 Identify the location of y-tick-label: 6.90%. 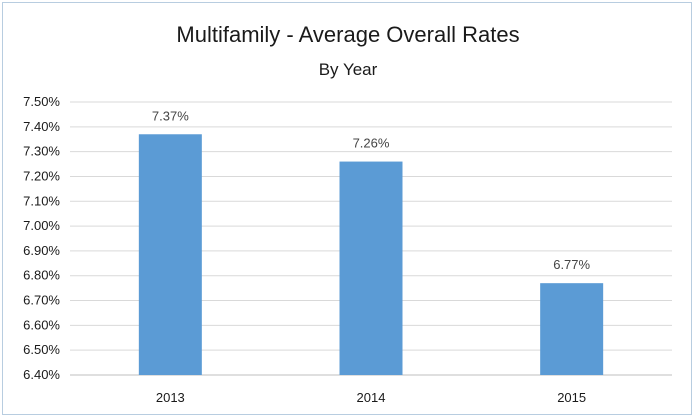
(41, 250).